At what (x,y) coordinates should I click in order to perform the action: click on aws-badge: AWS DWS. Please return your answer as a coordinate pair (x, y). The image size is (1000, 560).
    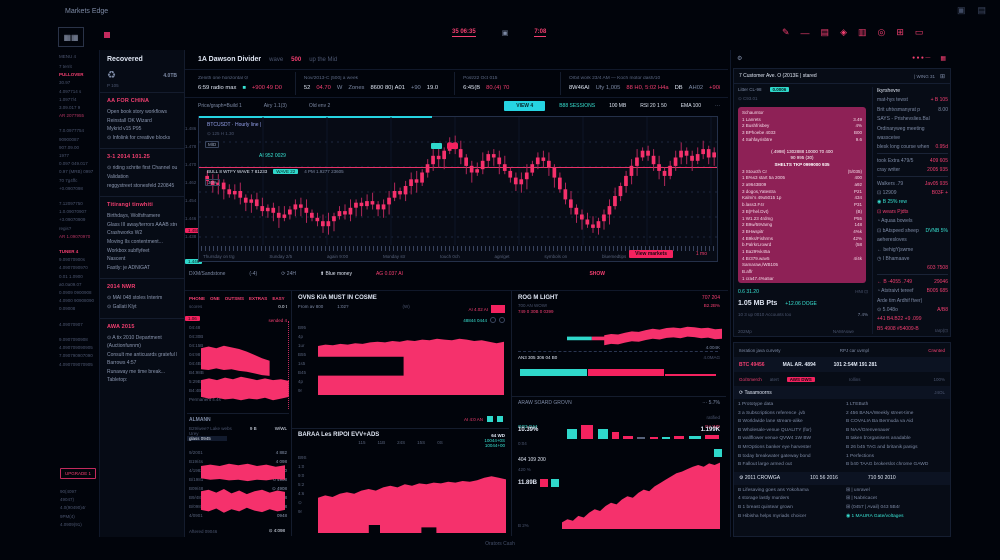
    Looking at the image, I should click on (800, 379).